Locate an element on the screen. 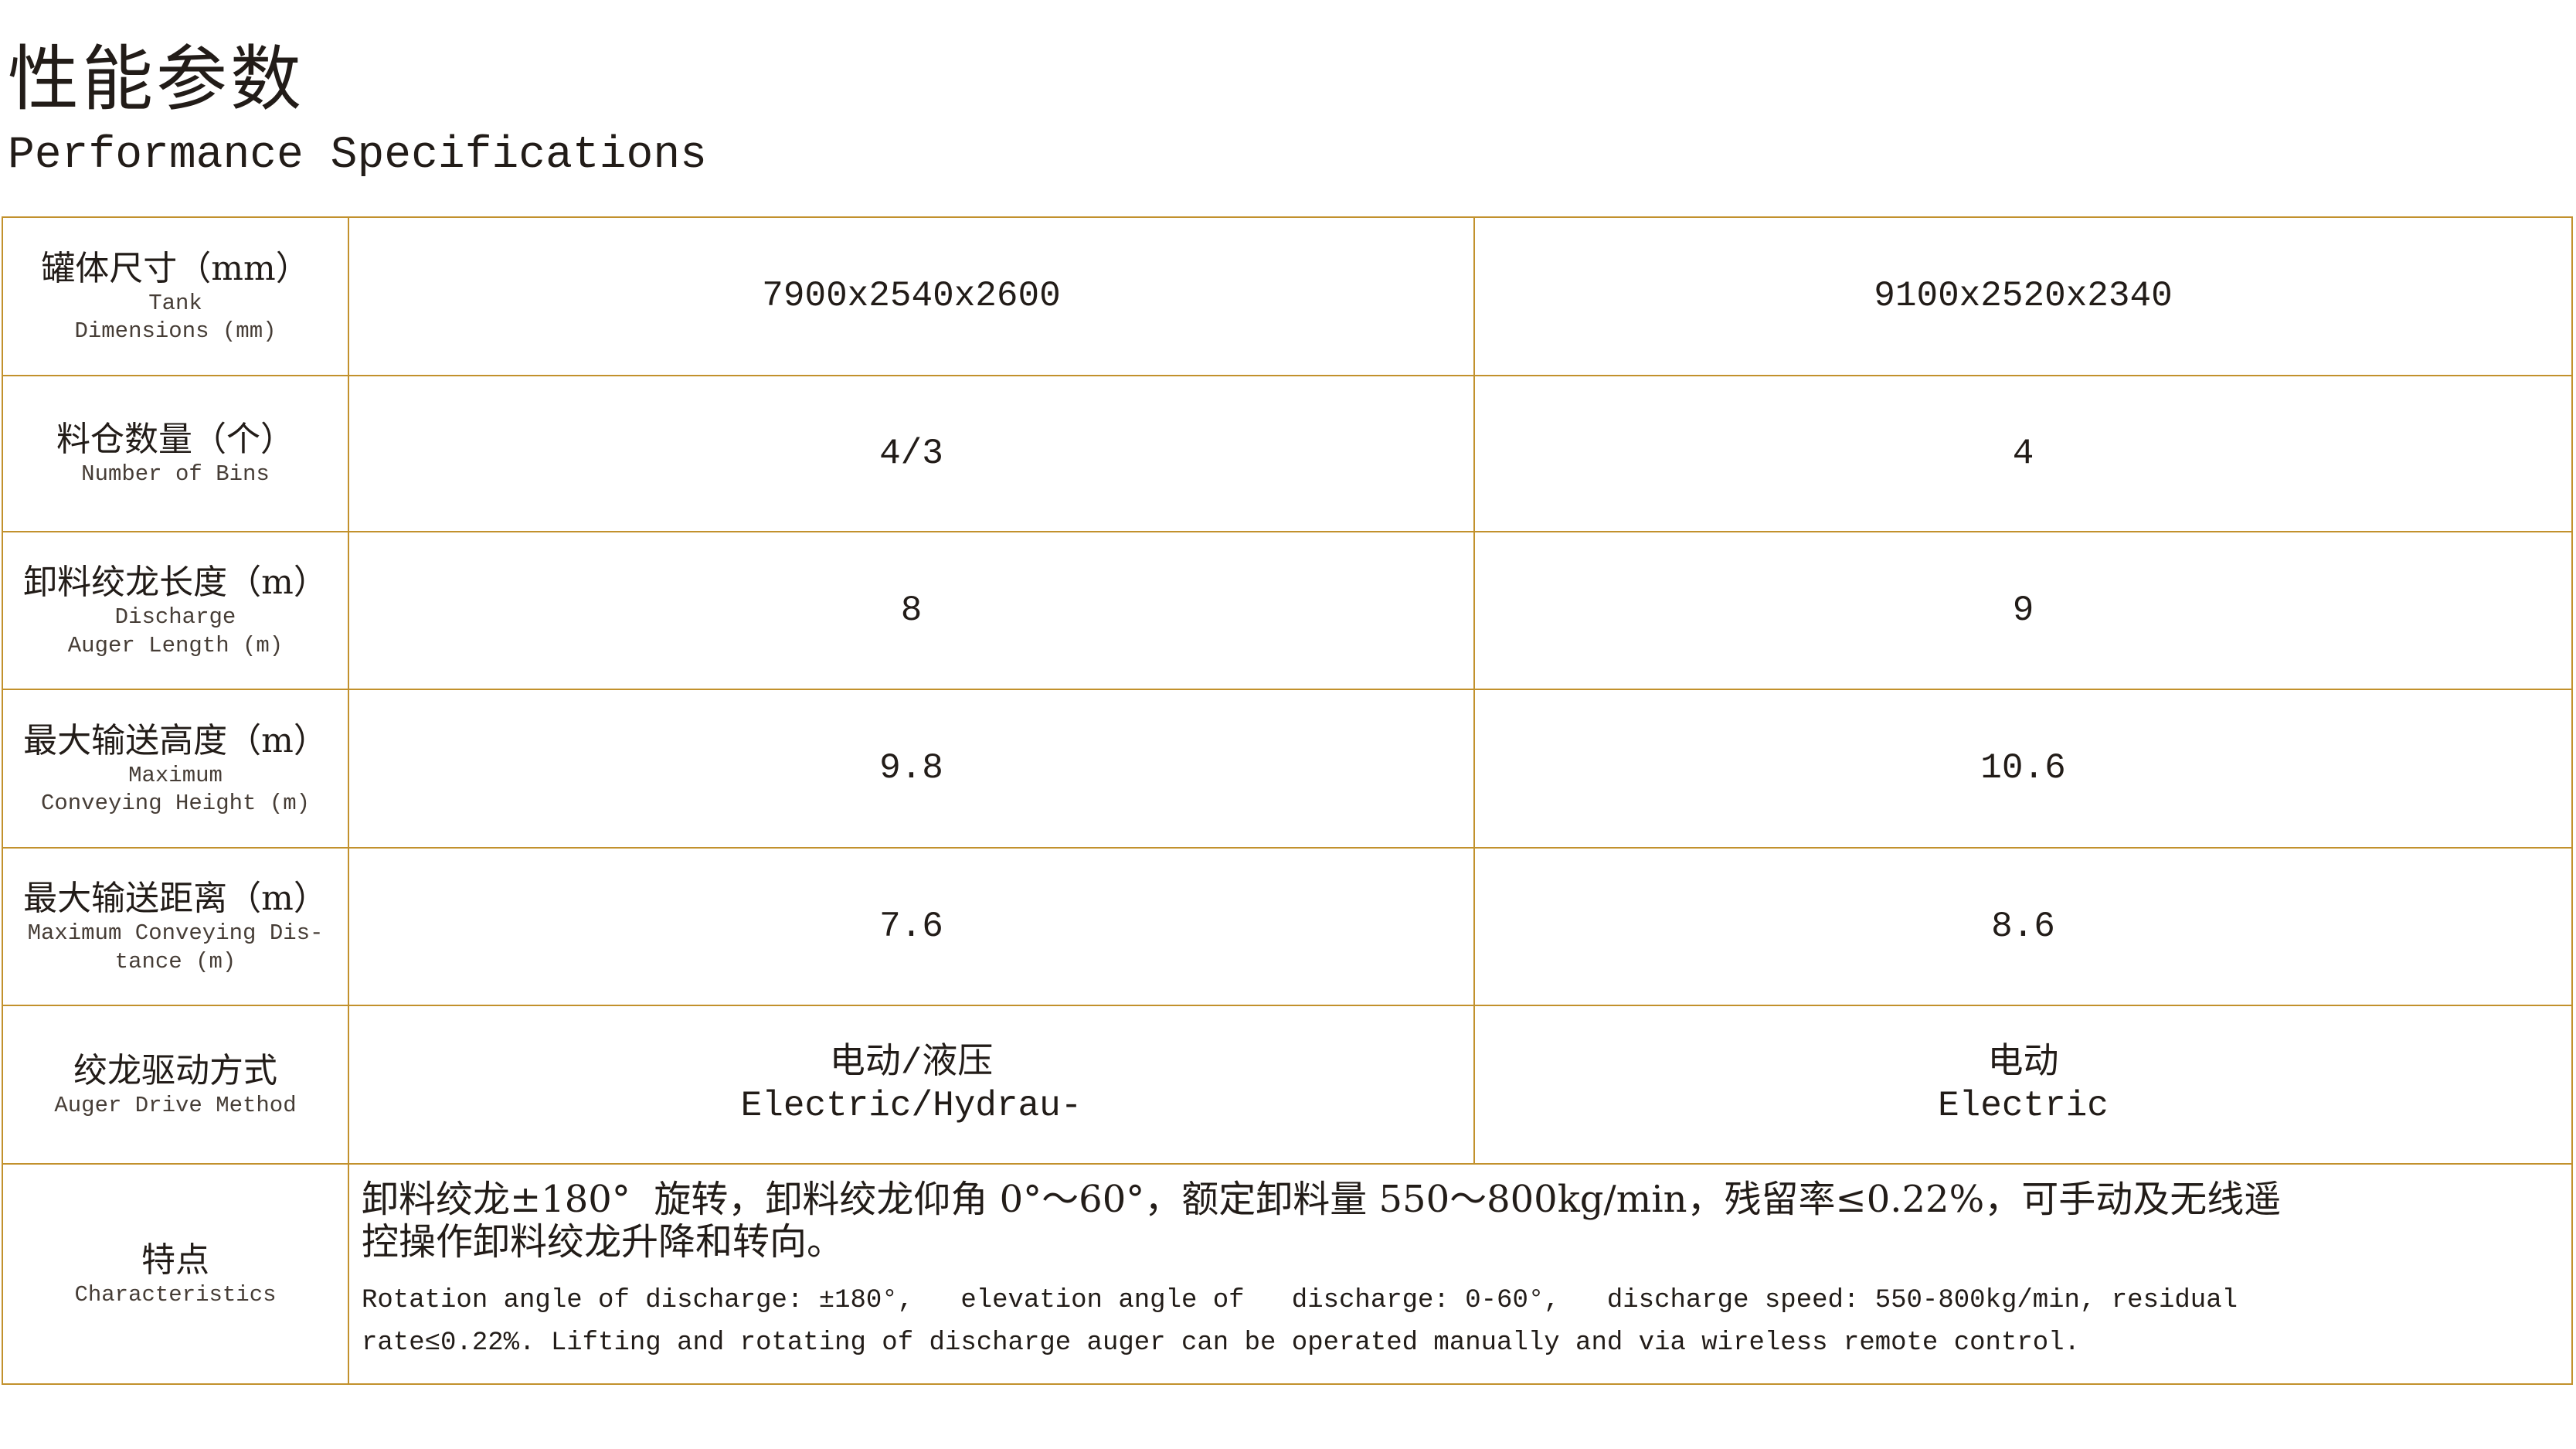 Image resolution: width=2576 pixels, height=1449 pixels. cell-value: 8 is located at coordinates (911, 610).